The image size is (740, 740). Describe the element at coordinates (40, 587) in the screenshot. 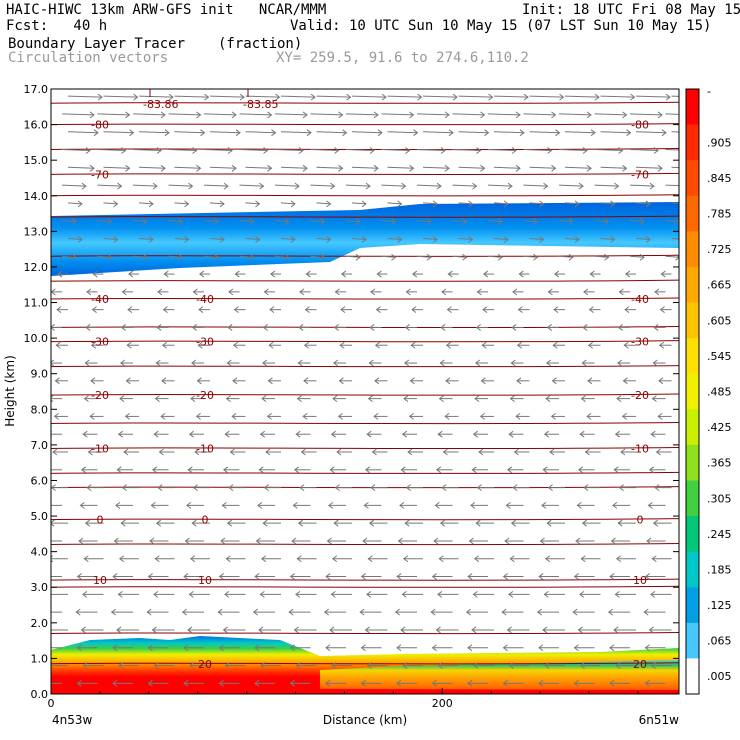

I see `y-tick-label: 3.0` at that location.